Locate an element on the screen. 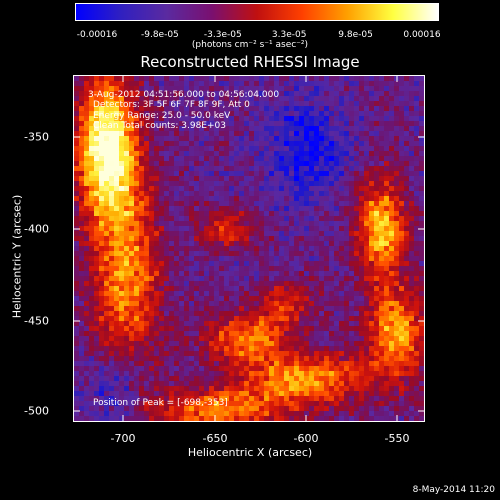 This screenshot has height=500, width=500. y-tick-label: -400 is located at coordinates (36, 229).